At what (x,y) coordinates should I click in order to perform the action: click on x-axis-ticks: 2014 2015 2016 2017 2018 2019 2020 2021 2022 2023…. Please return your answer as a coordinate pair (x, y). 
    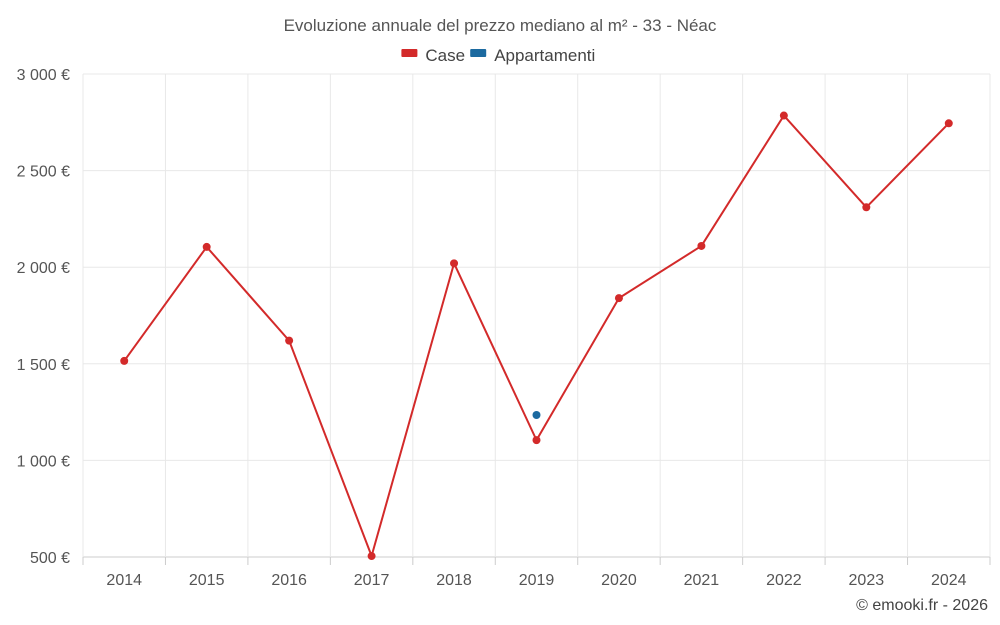
    Looking at the image, I should click on (536, 573).